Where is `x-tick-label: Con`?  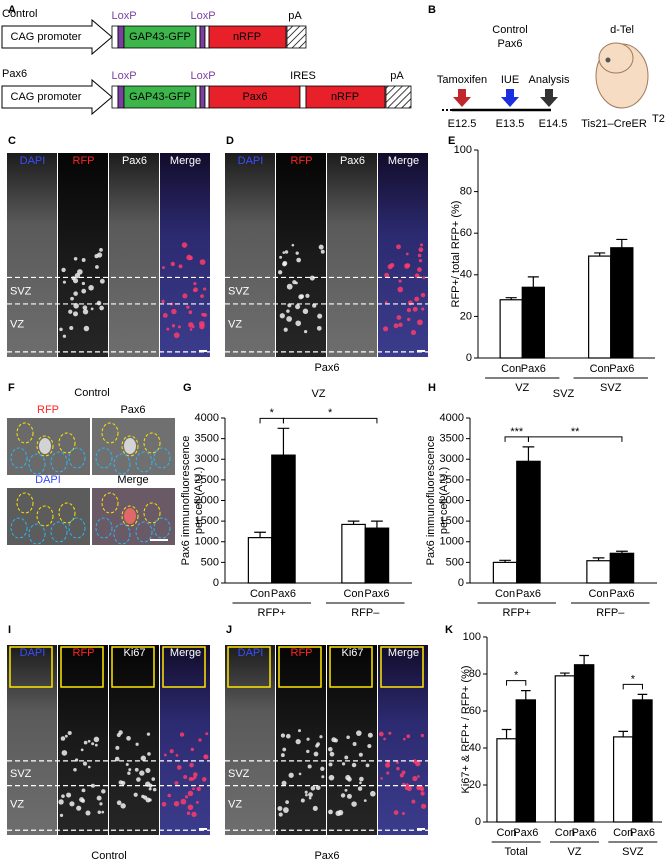
x-tick-label: Con is located at coordinates (353, 594).